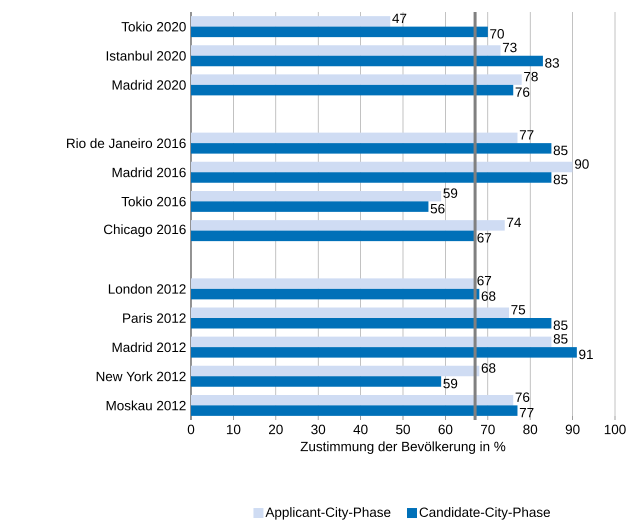 This screenshot has width=644, height=524. Describe the element at coordinates (327, 513) in the screenshot. I see `legend-label: Applicant-City-Phase` at that location.